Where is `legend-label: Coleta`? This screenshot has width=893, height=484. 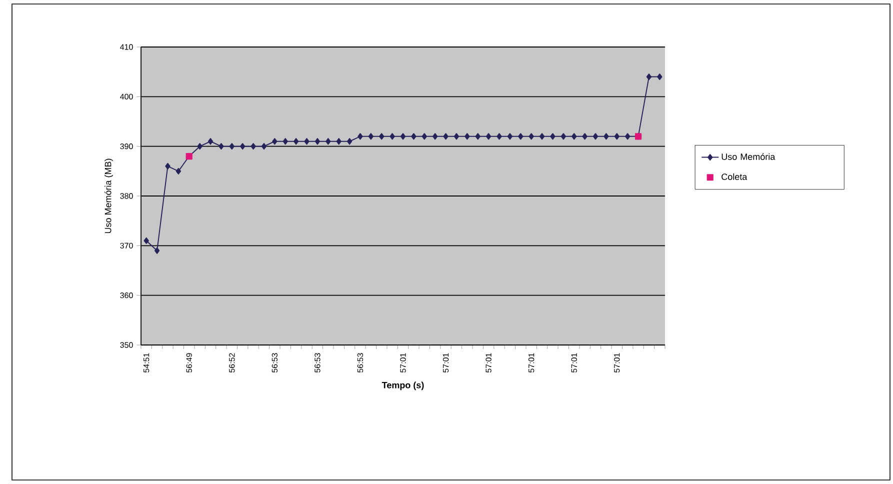 legend-label: Coleta is located at coordinates (735, 176).